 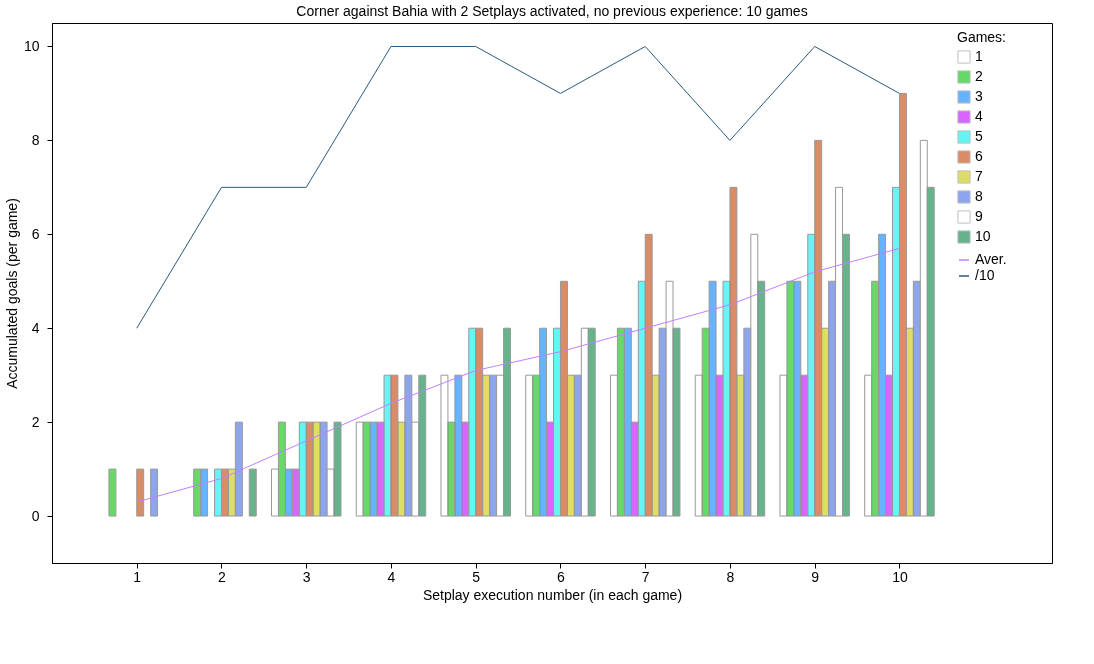 What do you see at coordinates (979, 96) in the screenshot?
I see `legend-label: 3` at bounding box center [979, 96].